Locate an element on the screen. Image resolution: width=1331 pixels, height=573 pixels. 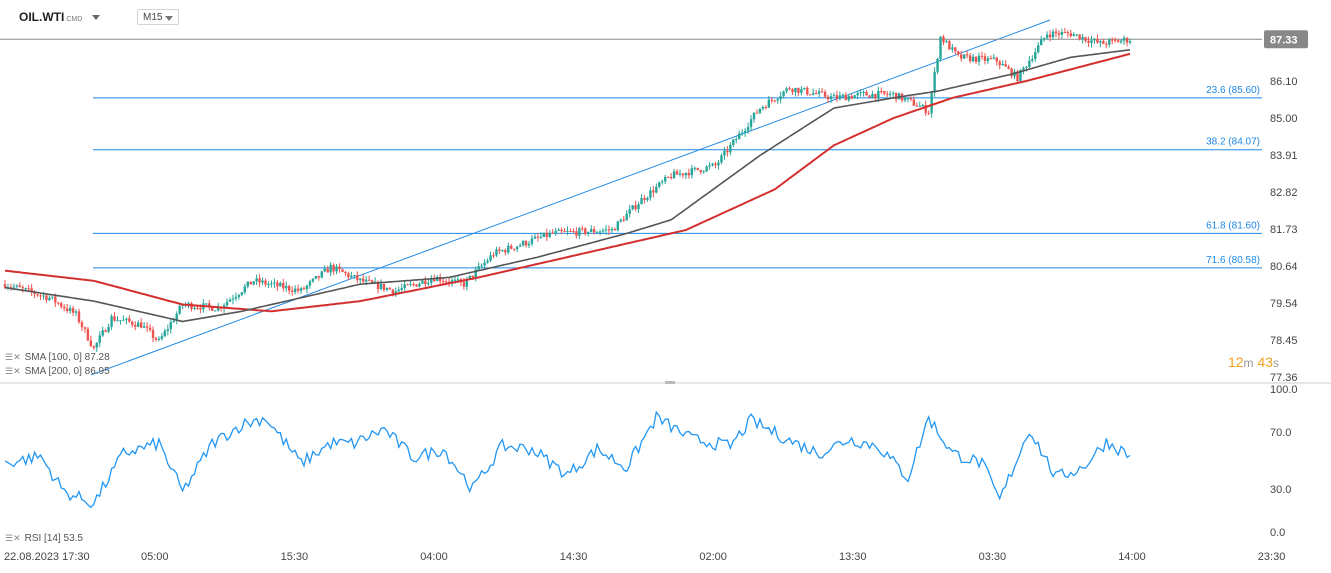
legend-sma200: ☰✕ SMA [200, 0] 86.95 is located at coordinates (57, 371).